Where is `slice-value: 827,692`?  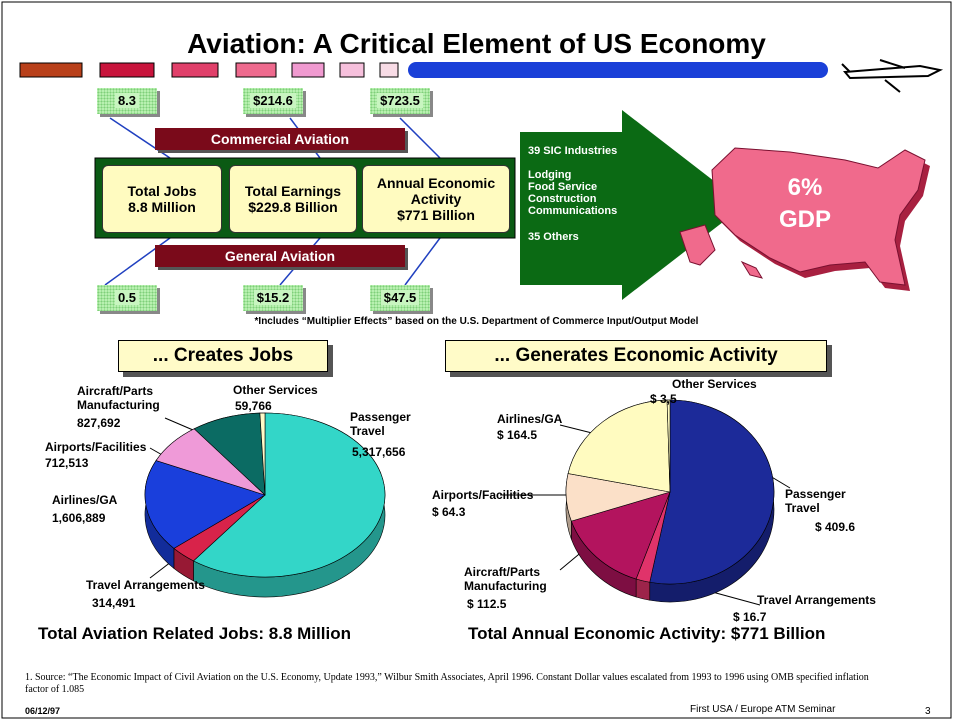
slice-value: 827,692 is located at coordinates (99, 423).